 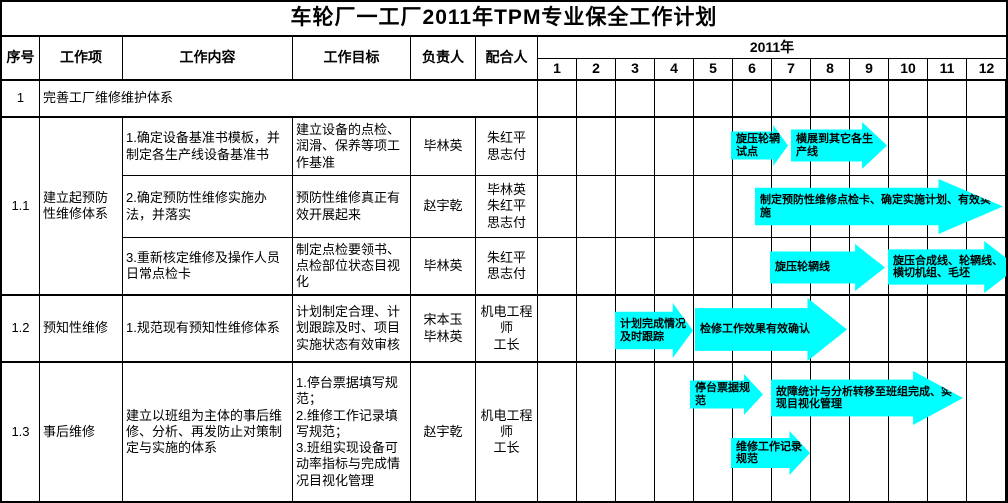 I want to click on row-1-2-owner: 宋本玉 毕林英, so click(x=443, y=329).